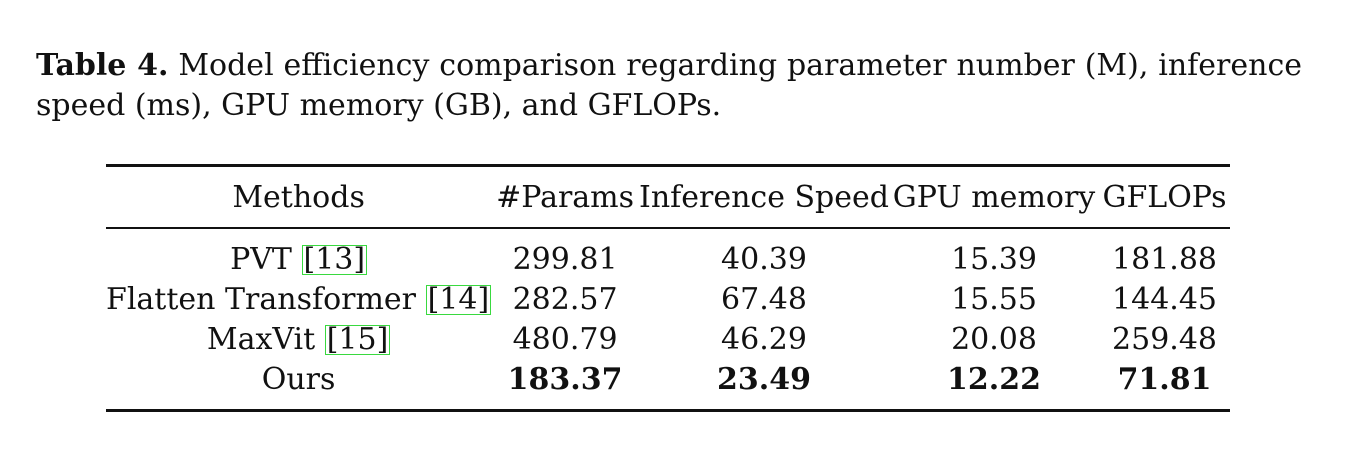 Image resolution: width=1366 pixels, height=470 pixels. I want to click on method-name: MaxVit, so click(261, 339).